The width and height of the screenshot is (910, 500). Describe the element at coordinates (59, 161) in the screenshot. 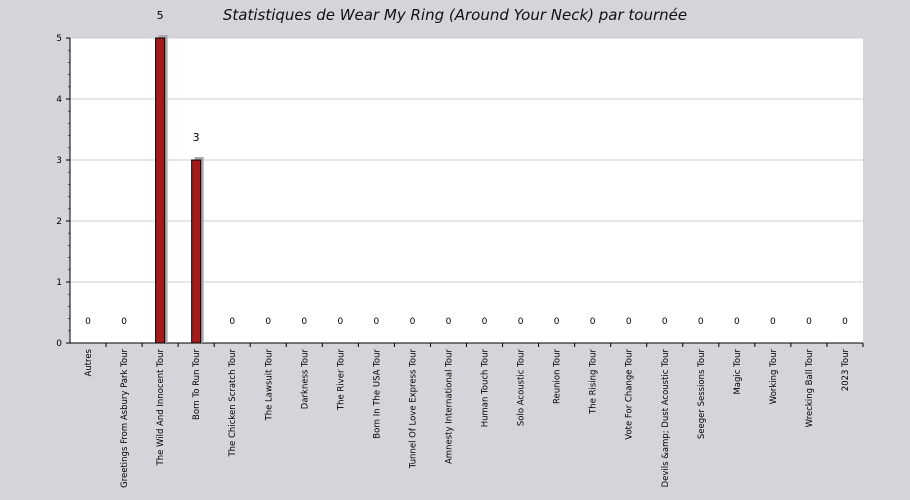

I see `y-tick-label: 3` at that location.